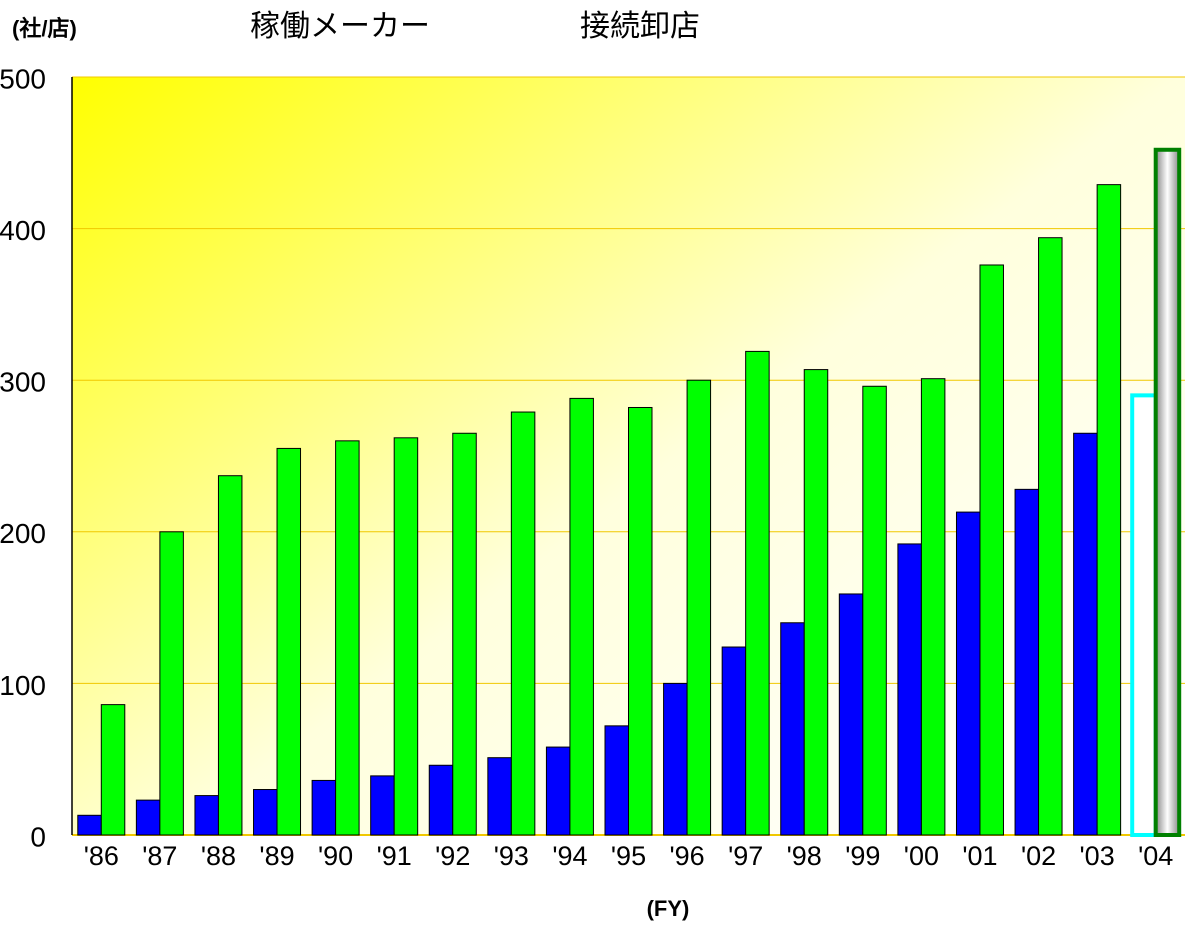 The width and height of the screenshot is (1185, 950). I want to click on x-tick-label: '93, so click(511, 856).